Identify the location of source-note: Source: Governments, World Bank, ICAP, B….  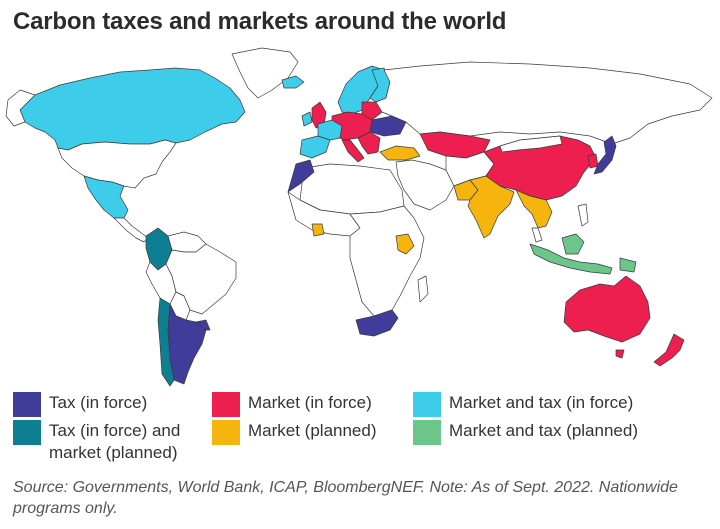
(345, 498).